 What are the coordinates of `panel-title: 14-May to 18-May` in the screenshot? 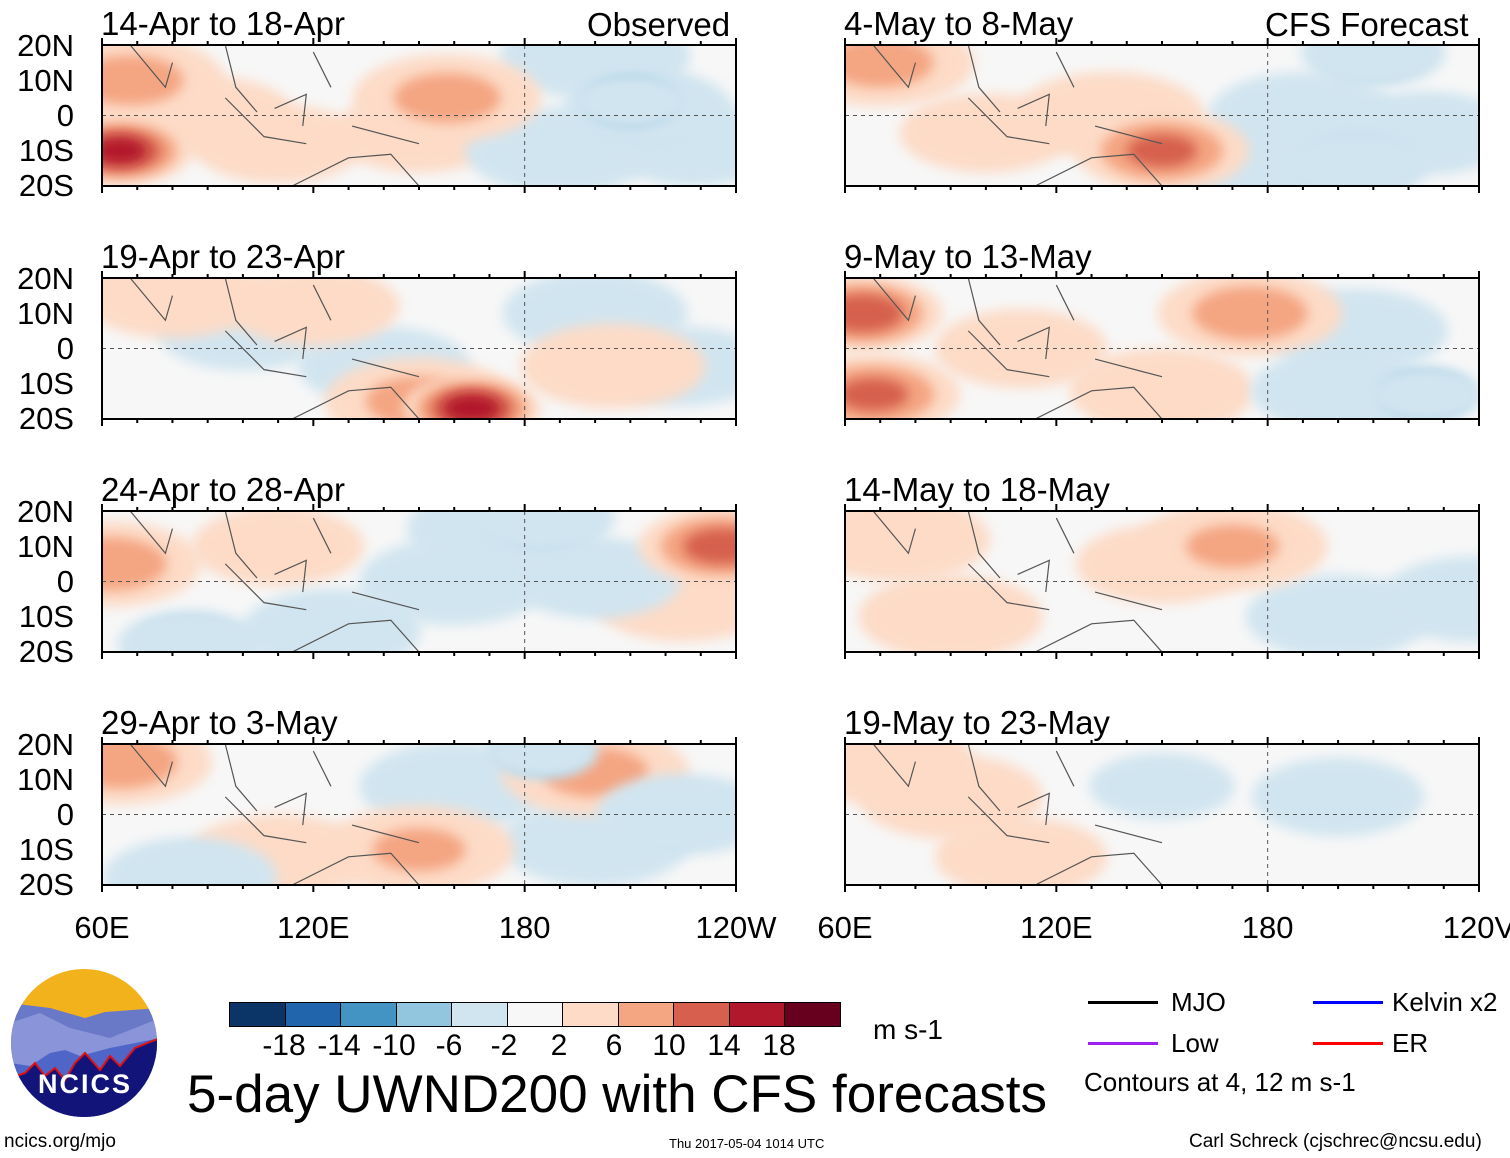 It's located at (977, 489).